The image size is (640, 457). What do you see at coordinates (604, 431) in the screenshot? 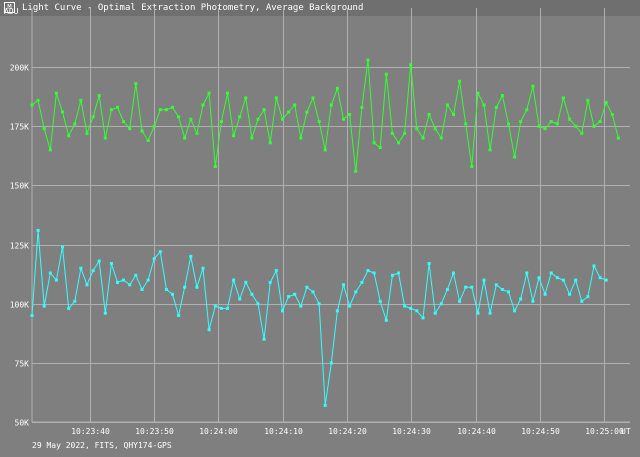
I see `x-tick-label: 10:25:00` at bounding box center [604, 431].